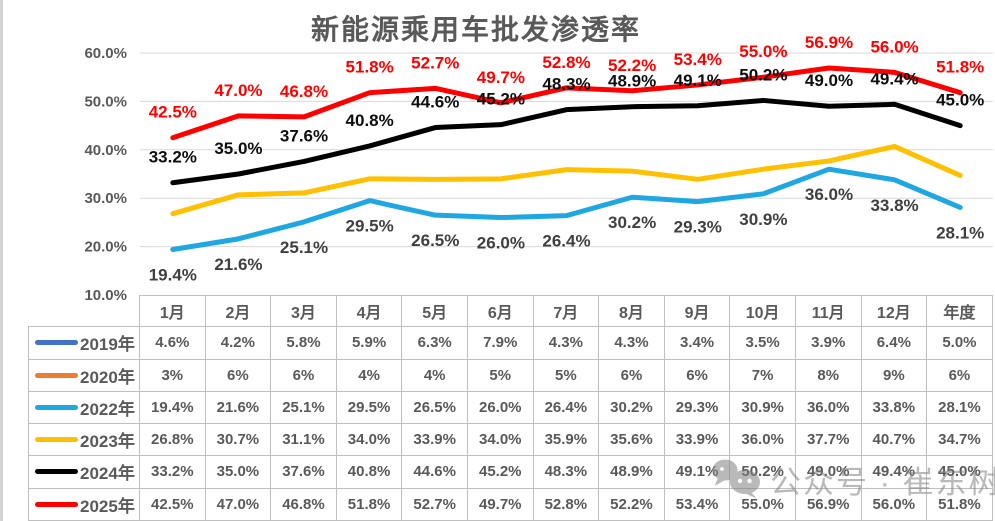  I want to click on table-cell: 46.8%, so click(304, 504).